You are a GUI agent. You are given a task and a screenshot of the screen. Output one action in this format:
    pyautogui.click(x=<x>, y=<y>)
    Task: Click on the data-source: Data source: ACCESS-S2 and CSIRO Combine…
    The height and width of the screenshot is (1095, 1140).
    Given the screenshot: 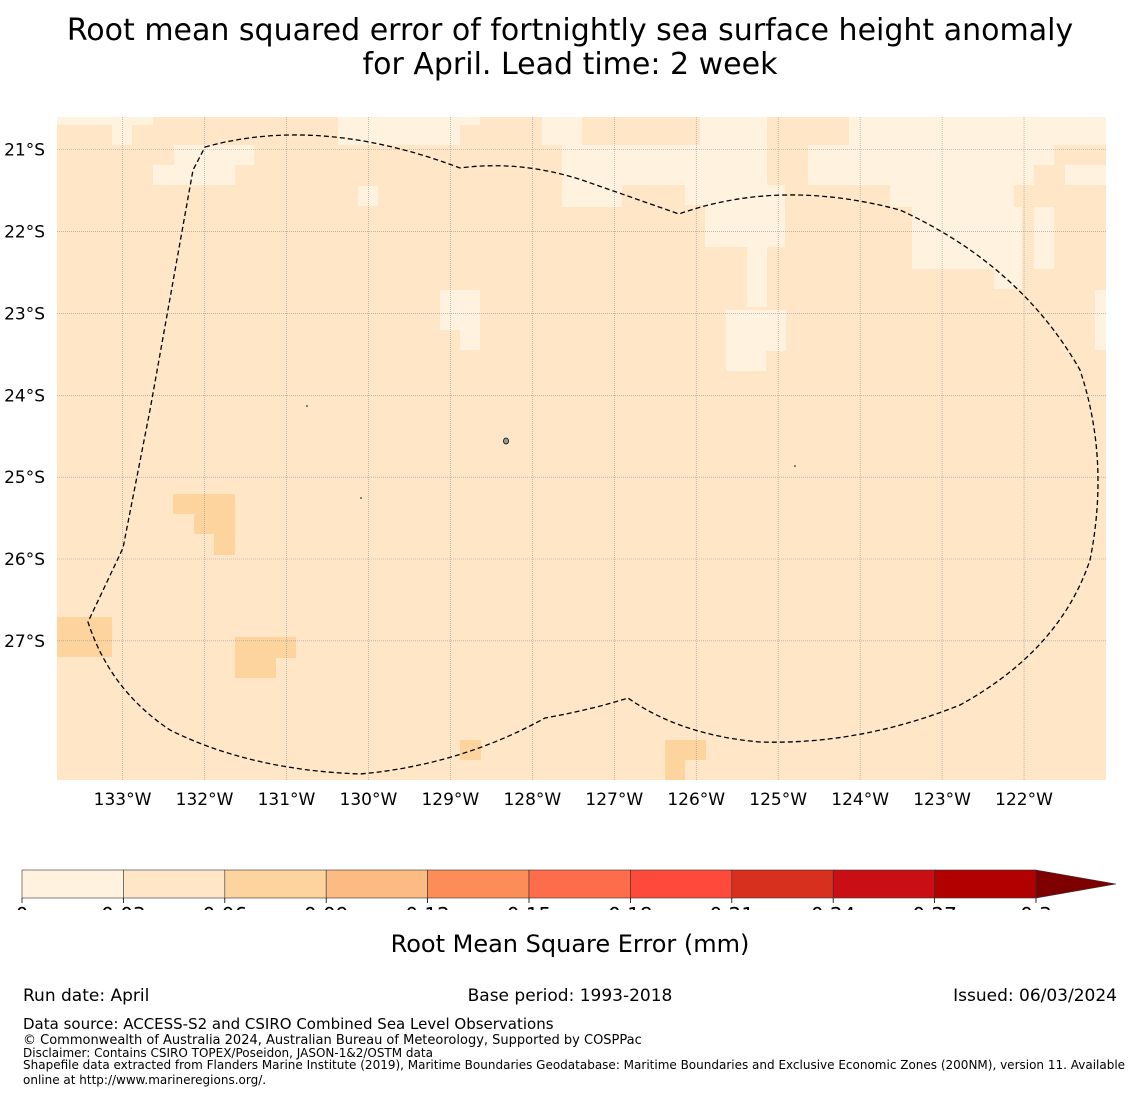 What is the action you would take?
    pyautogui.click(x=288, y=1024)
    